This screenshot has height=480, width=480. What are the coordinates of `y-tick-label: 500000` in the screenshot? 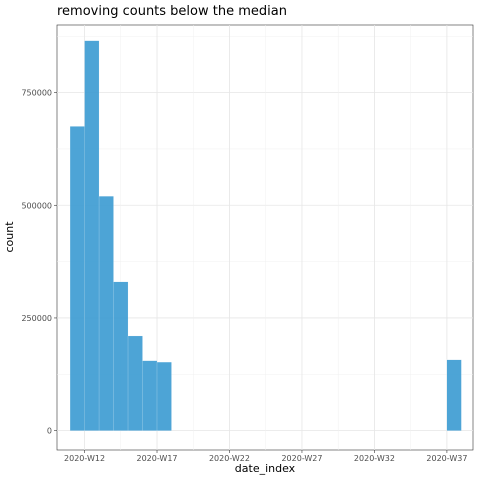 It's located at (36, 205).